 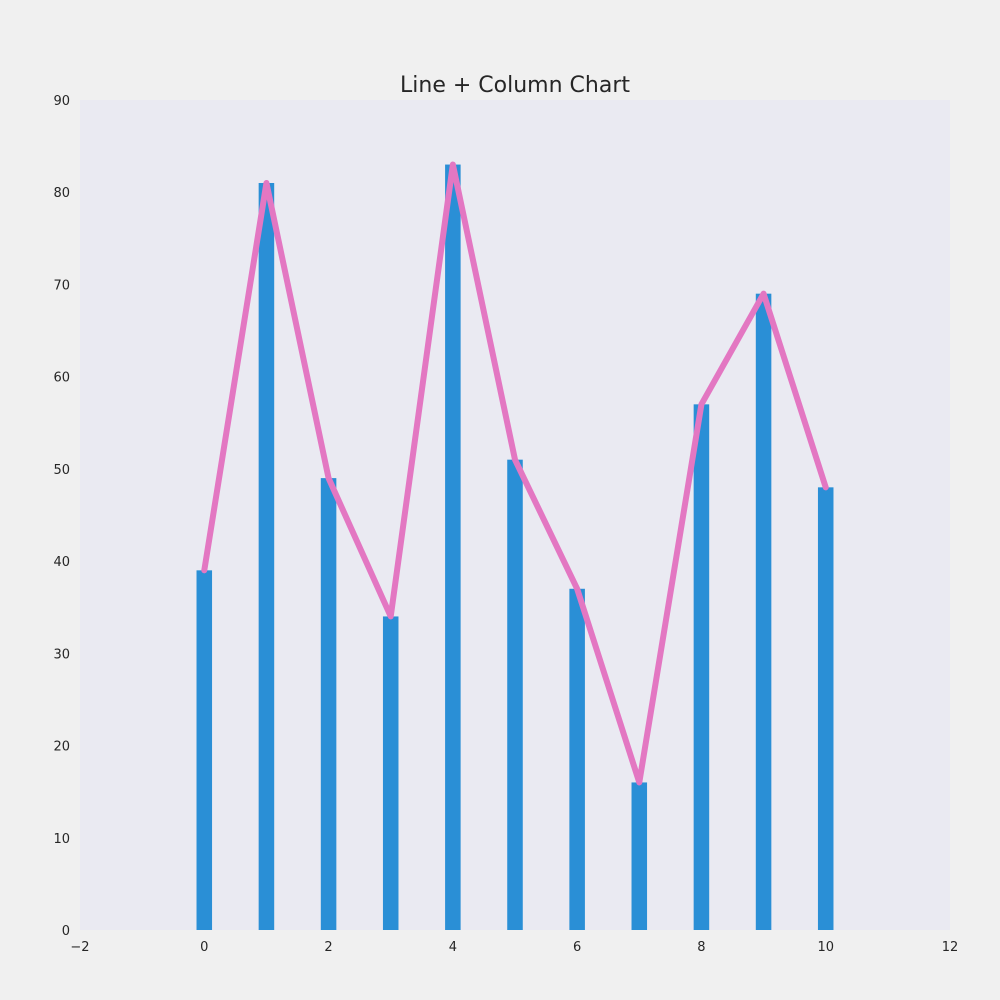 What do you see at coordinates (950, 947) in the screenshot?
I see `x-tick-label: 12` at bounding box center [950, 947].